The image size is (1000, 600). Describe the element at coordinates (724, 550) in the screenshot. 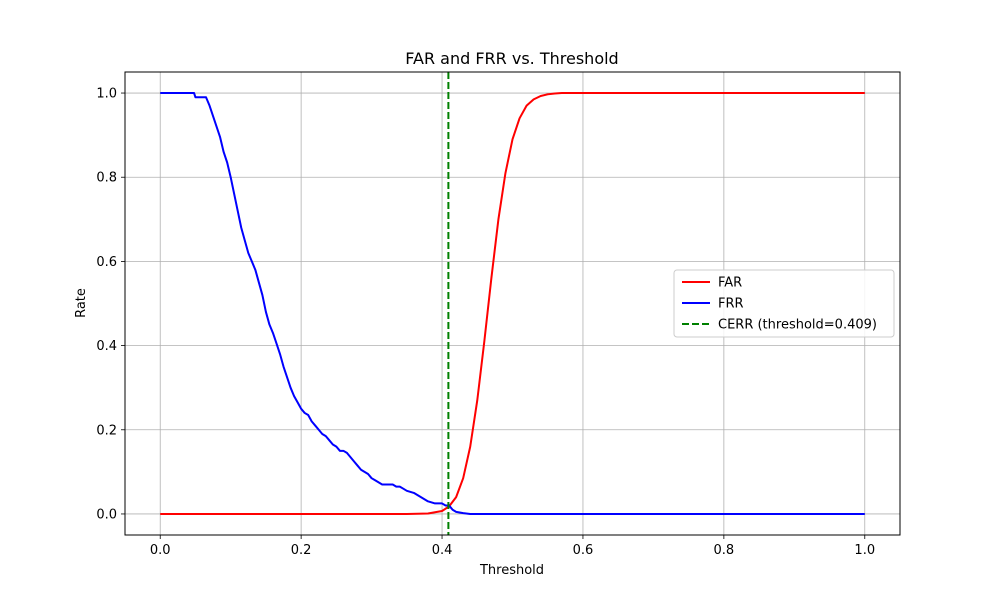

I see `x-tick-label: 0.8` at that location.